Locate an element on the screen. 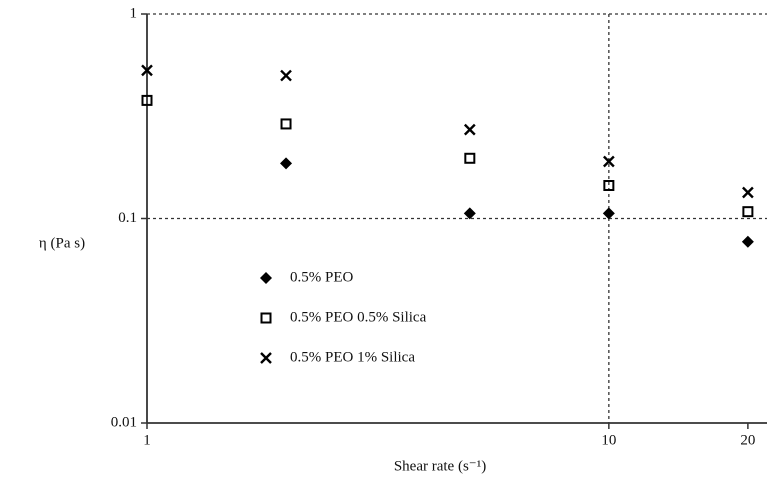  legend-label: 0.5% PEO 1% Silica is located at coordinates (352, 357).